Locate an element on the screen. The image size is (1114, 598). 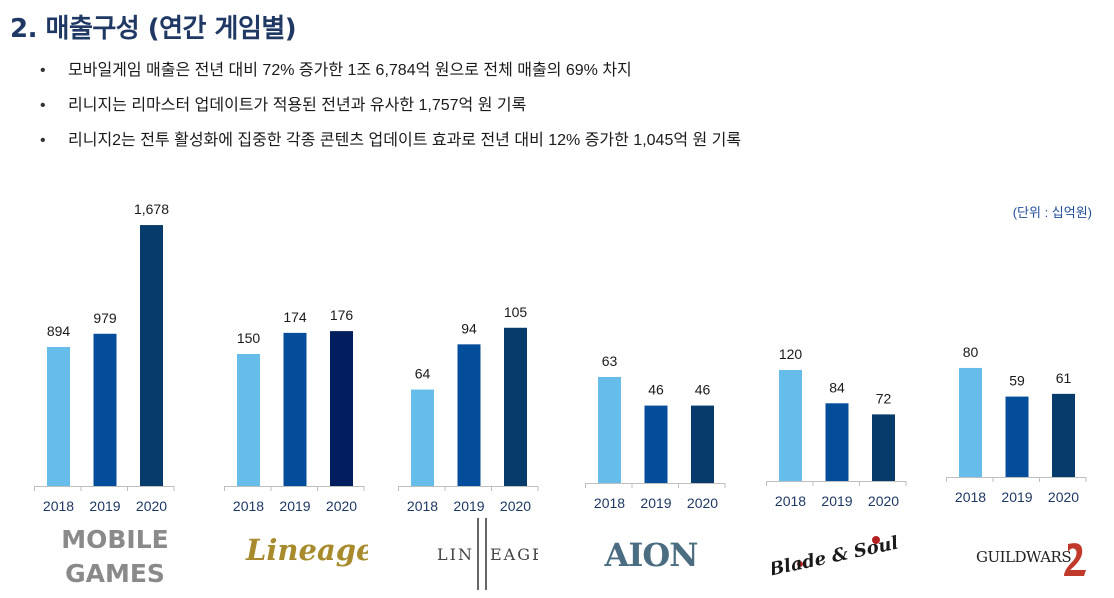
lineage-logo: Lineage is located at coordinates (306, 550).